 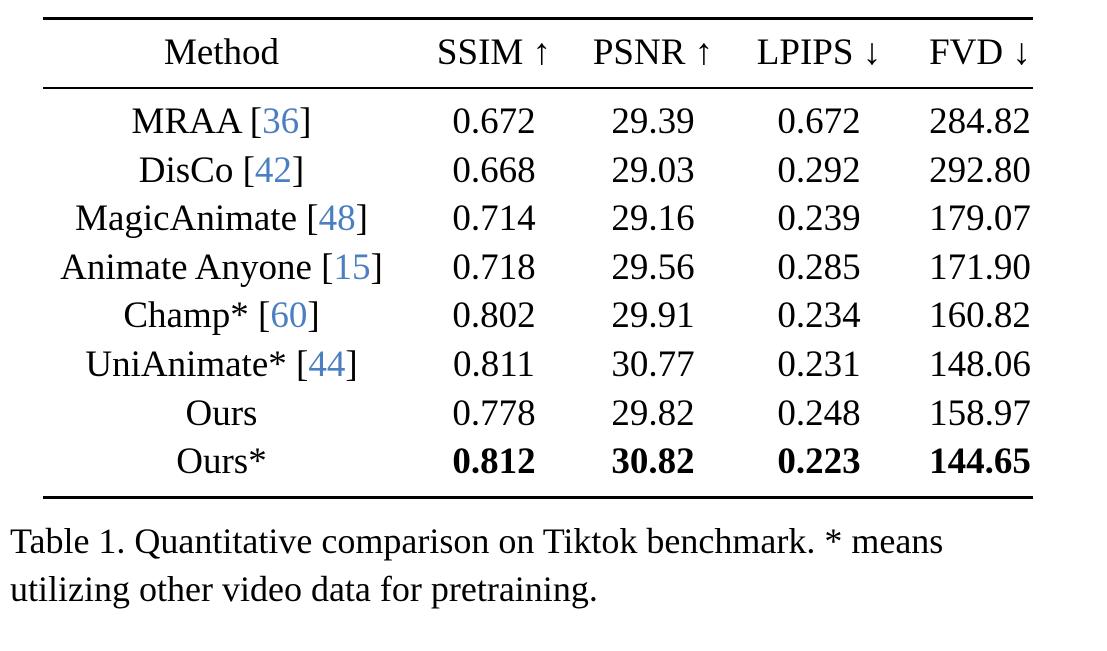 I want to click on lpips-value: 0.285, so click(x=819, y=267).